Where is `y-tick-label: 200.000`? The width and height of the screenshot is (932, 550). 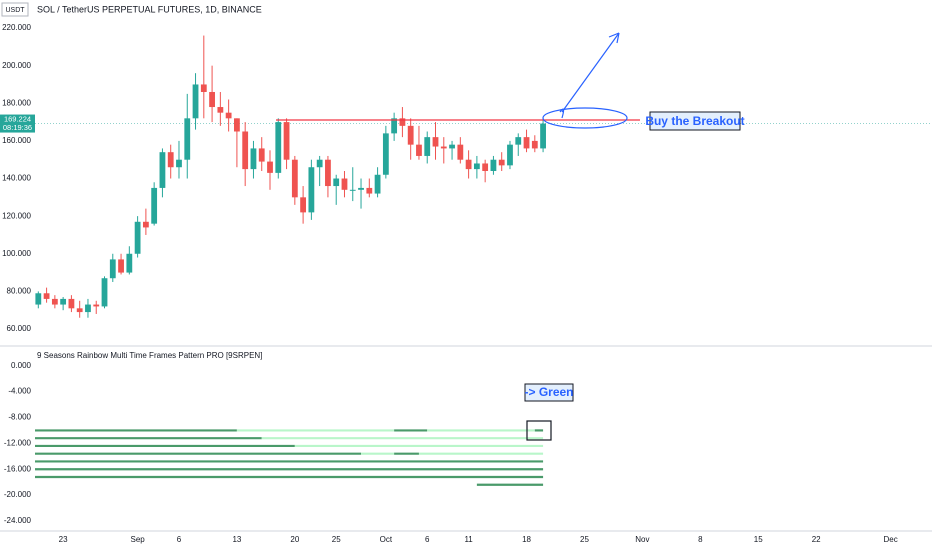
y-tick-label: 200.000 is located at coordinates (16, 65).